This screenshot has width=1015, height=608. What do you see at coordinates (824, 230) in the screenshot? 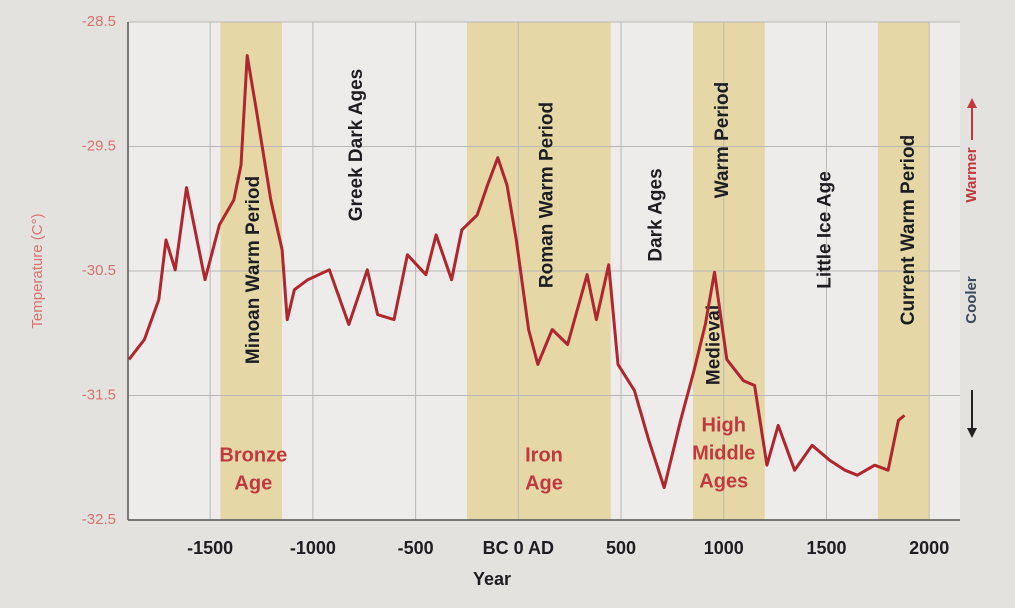
I see `period-label: Little Ice Age` at bounding box center [824, 230].